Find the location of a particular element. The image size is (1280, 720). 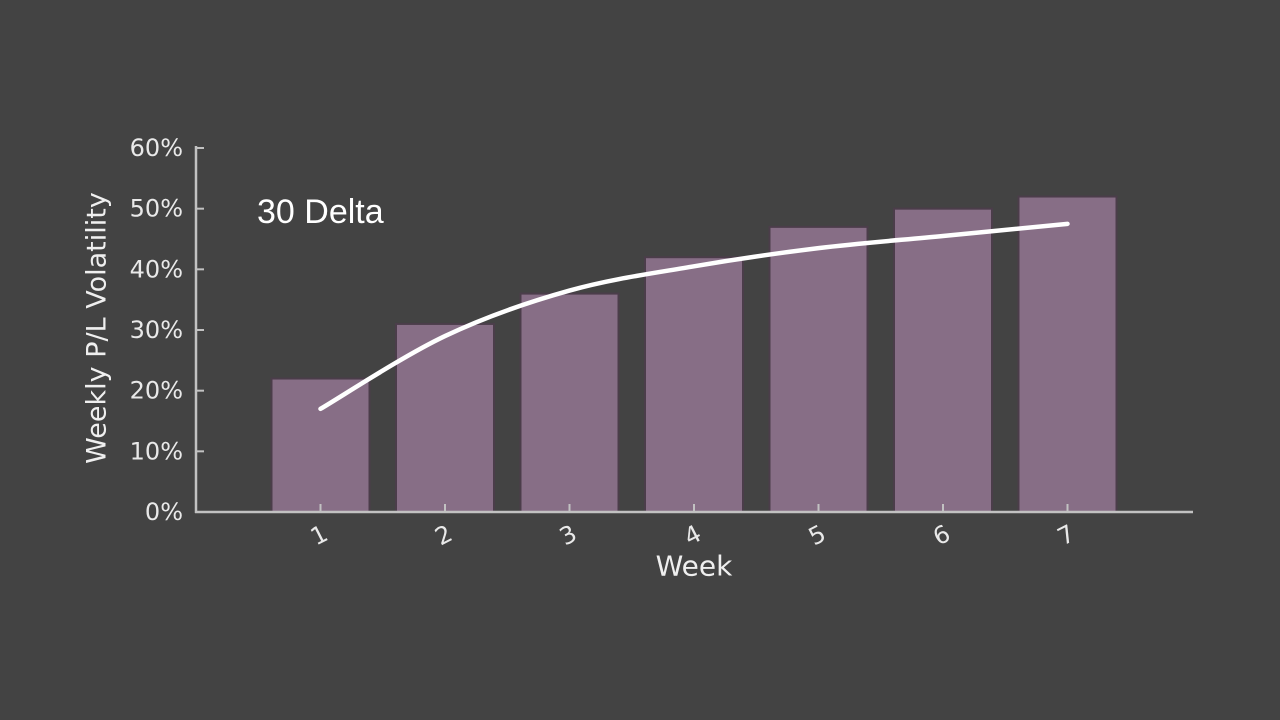

series-annotation-label: 30 Delta is located at coordinates (320, 212).